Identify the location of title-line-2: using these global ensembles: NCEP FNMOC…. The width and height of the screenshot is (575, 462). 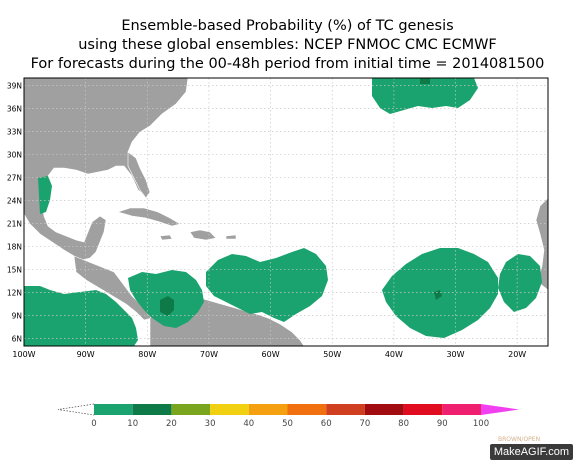
(287, 45).